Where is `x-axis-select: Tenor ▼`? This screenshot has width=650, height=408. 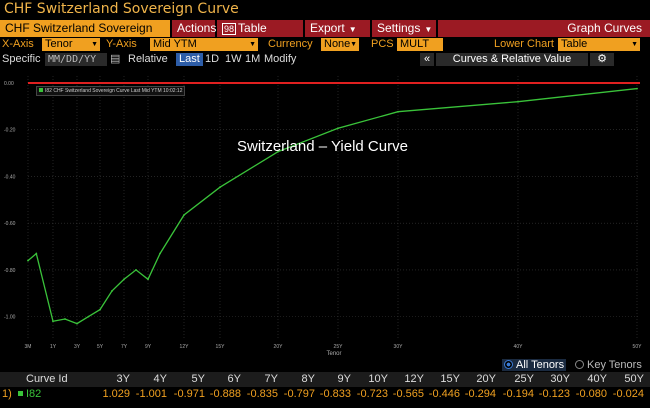
x-axis-select: Tenor ▼ is located at coordinates (71, 44).